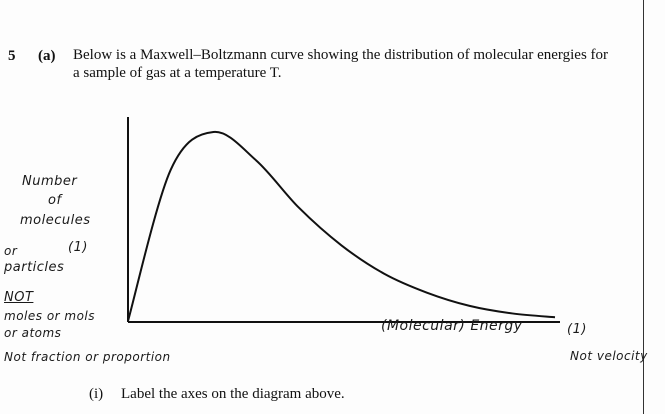 The width and height of the screenshot is (665, 414). I want to click on question-text-line-2: a sample of gas at a temperature T., so click(177, 73).